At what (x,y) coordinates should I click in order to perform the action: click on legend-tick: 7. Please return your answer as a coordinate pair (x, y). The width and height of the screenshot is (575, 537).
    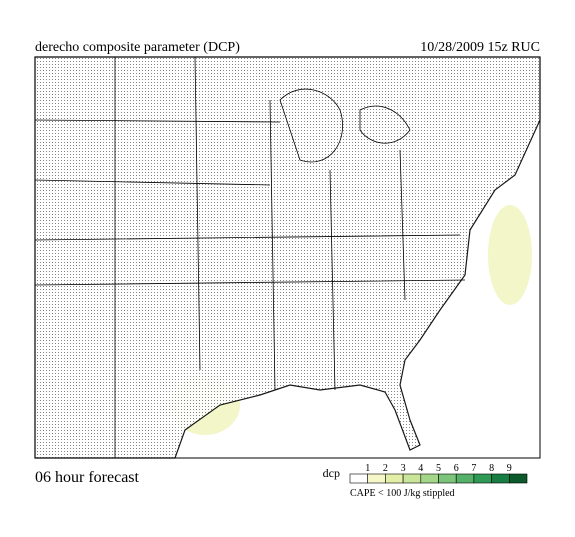
    Looking at the image, I should click on (473, 468).